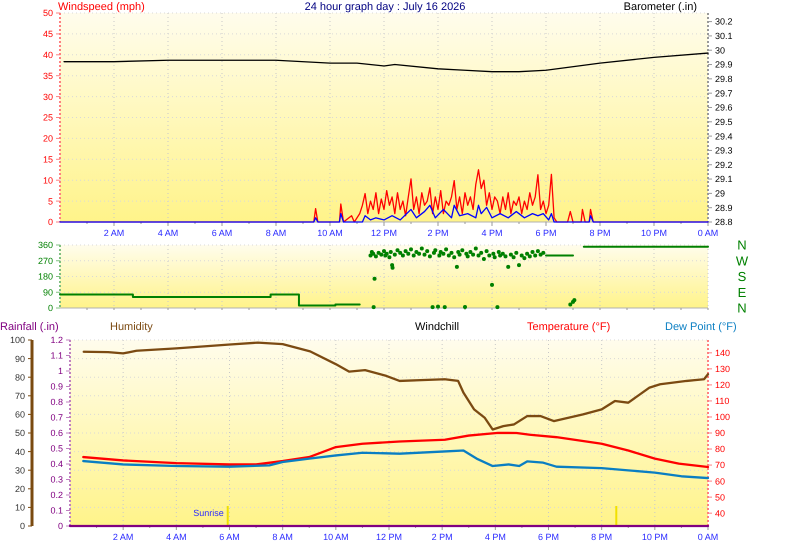 The width and height of the screenshot is (798, 554). Describe the element at coordinates (47, 75) in the screenshot. I see `y-tick-label: 35` at that location.